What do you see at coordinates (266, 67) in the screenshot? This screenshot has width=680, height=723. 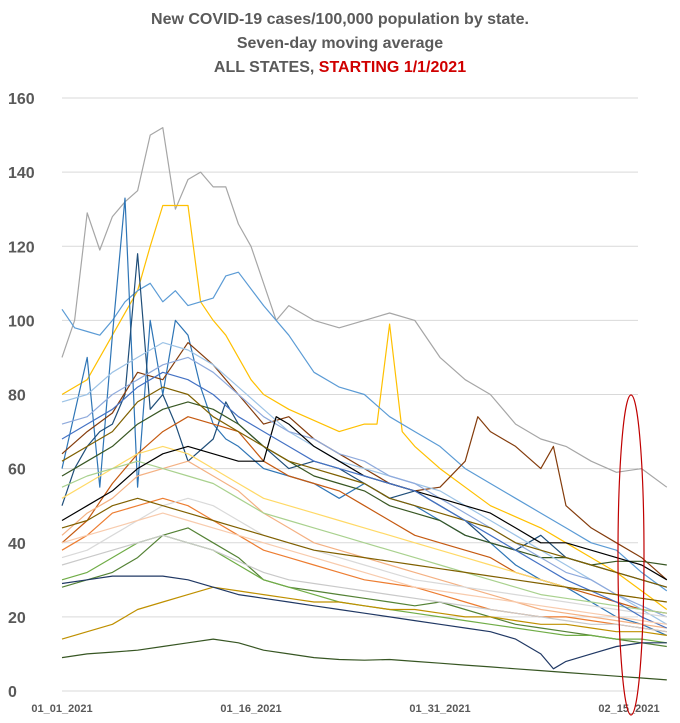 I see `scope-prefix: ALL STATES,` at bounding box center [266, 67].